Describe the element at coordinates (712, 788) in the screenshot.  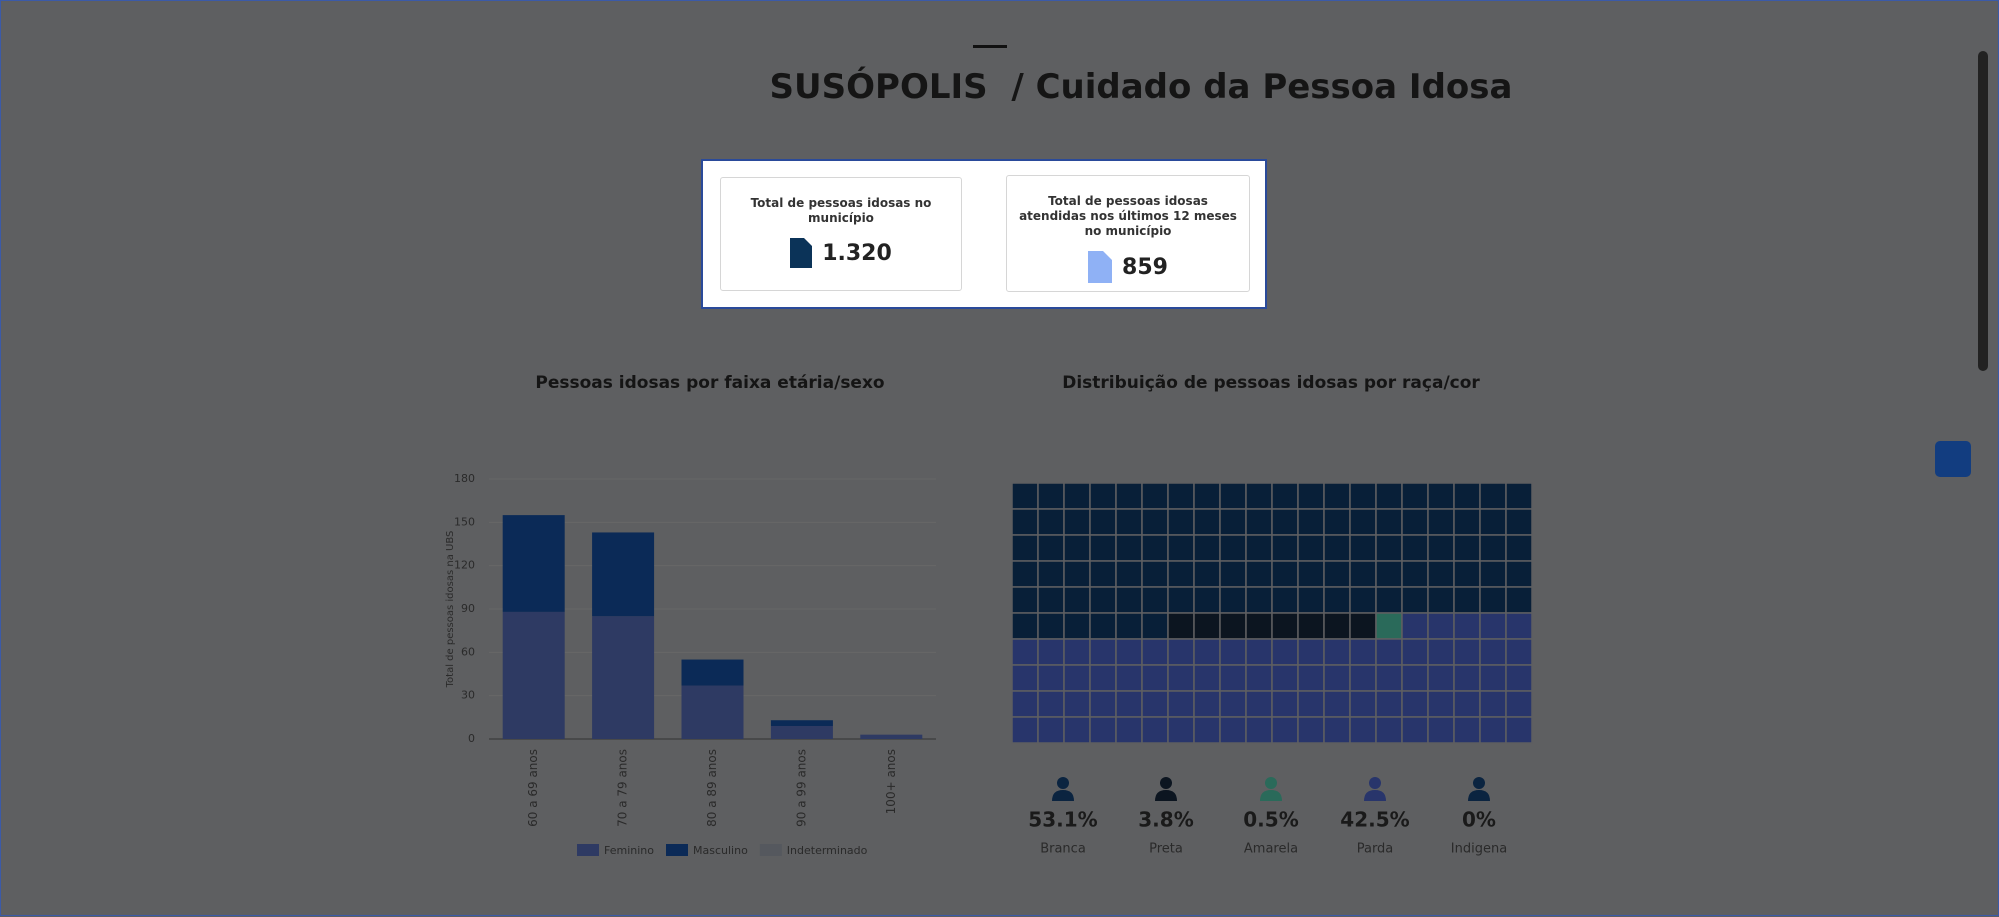
I see `x-tick-label: 80 a 89 anos` at that location.